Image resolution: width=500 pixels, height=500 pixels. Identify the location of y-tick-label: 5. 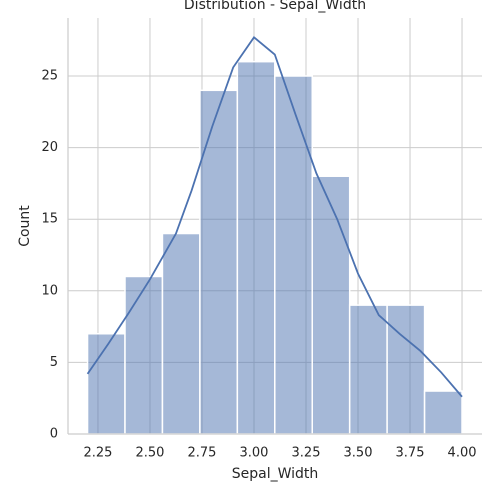
(54, 362).